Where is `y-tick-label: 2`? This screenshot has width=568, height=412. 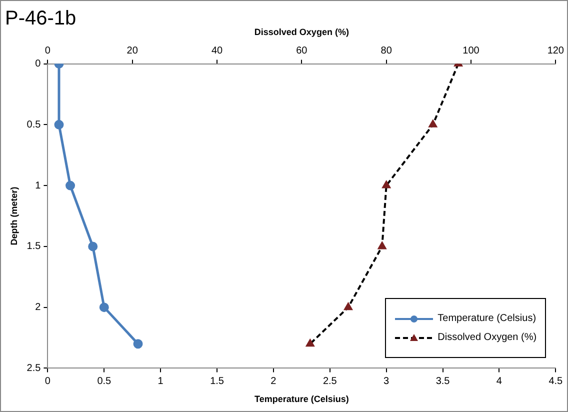 y-tick-label: 2 is located at coordinates (38, 308).